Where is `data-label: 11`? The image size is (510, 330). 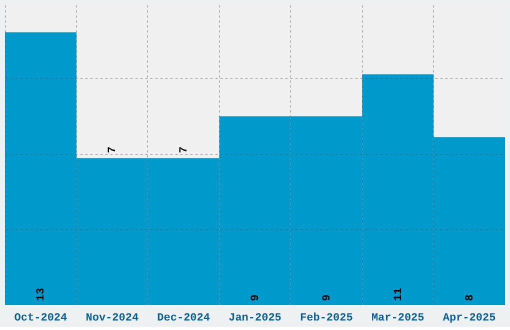 data-label: 11 is located at coordinates (398, 294).